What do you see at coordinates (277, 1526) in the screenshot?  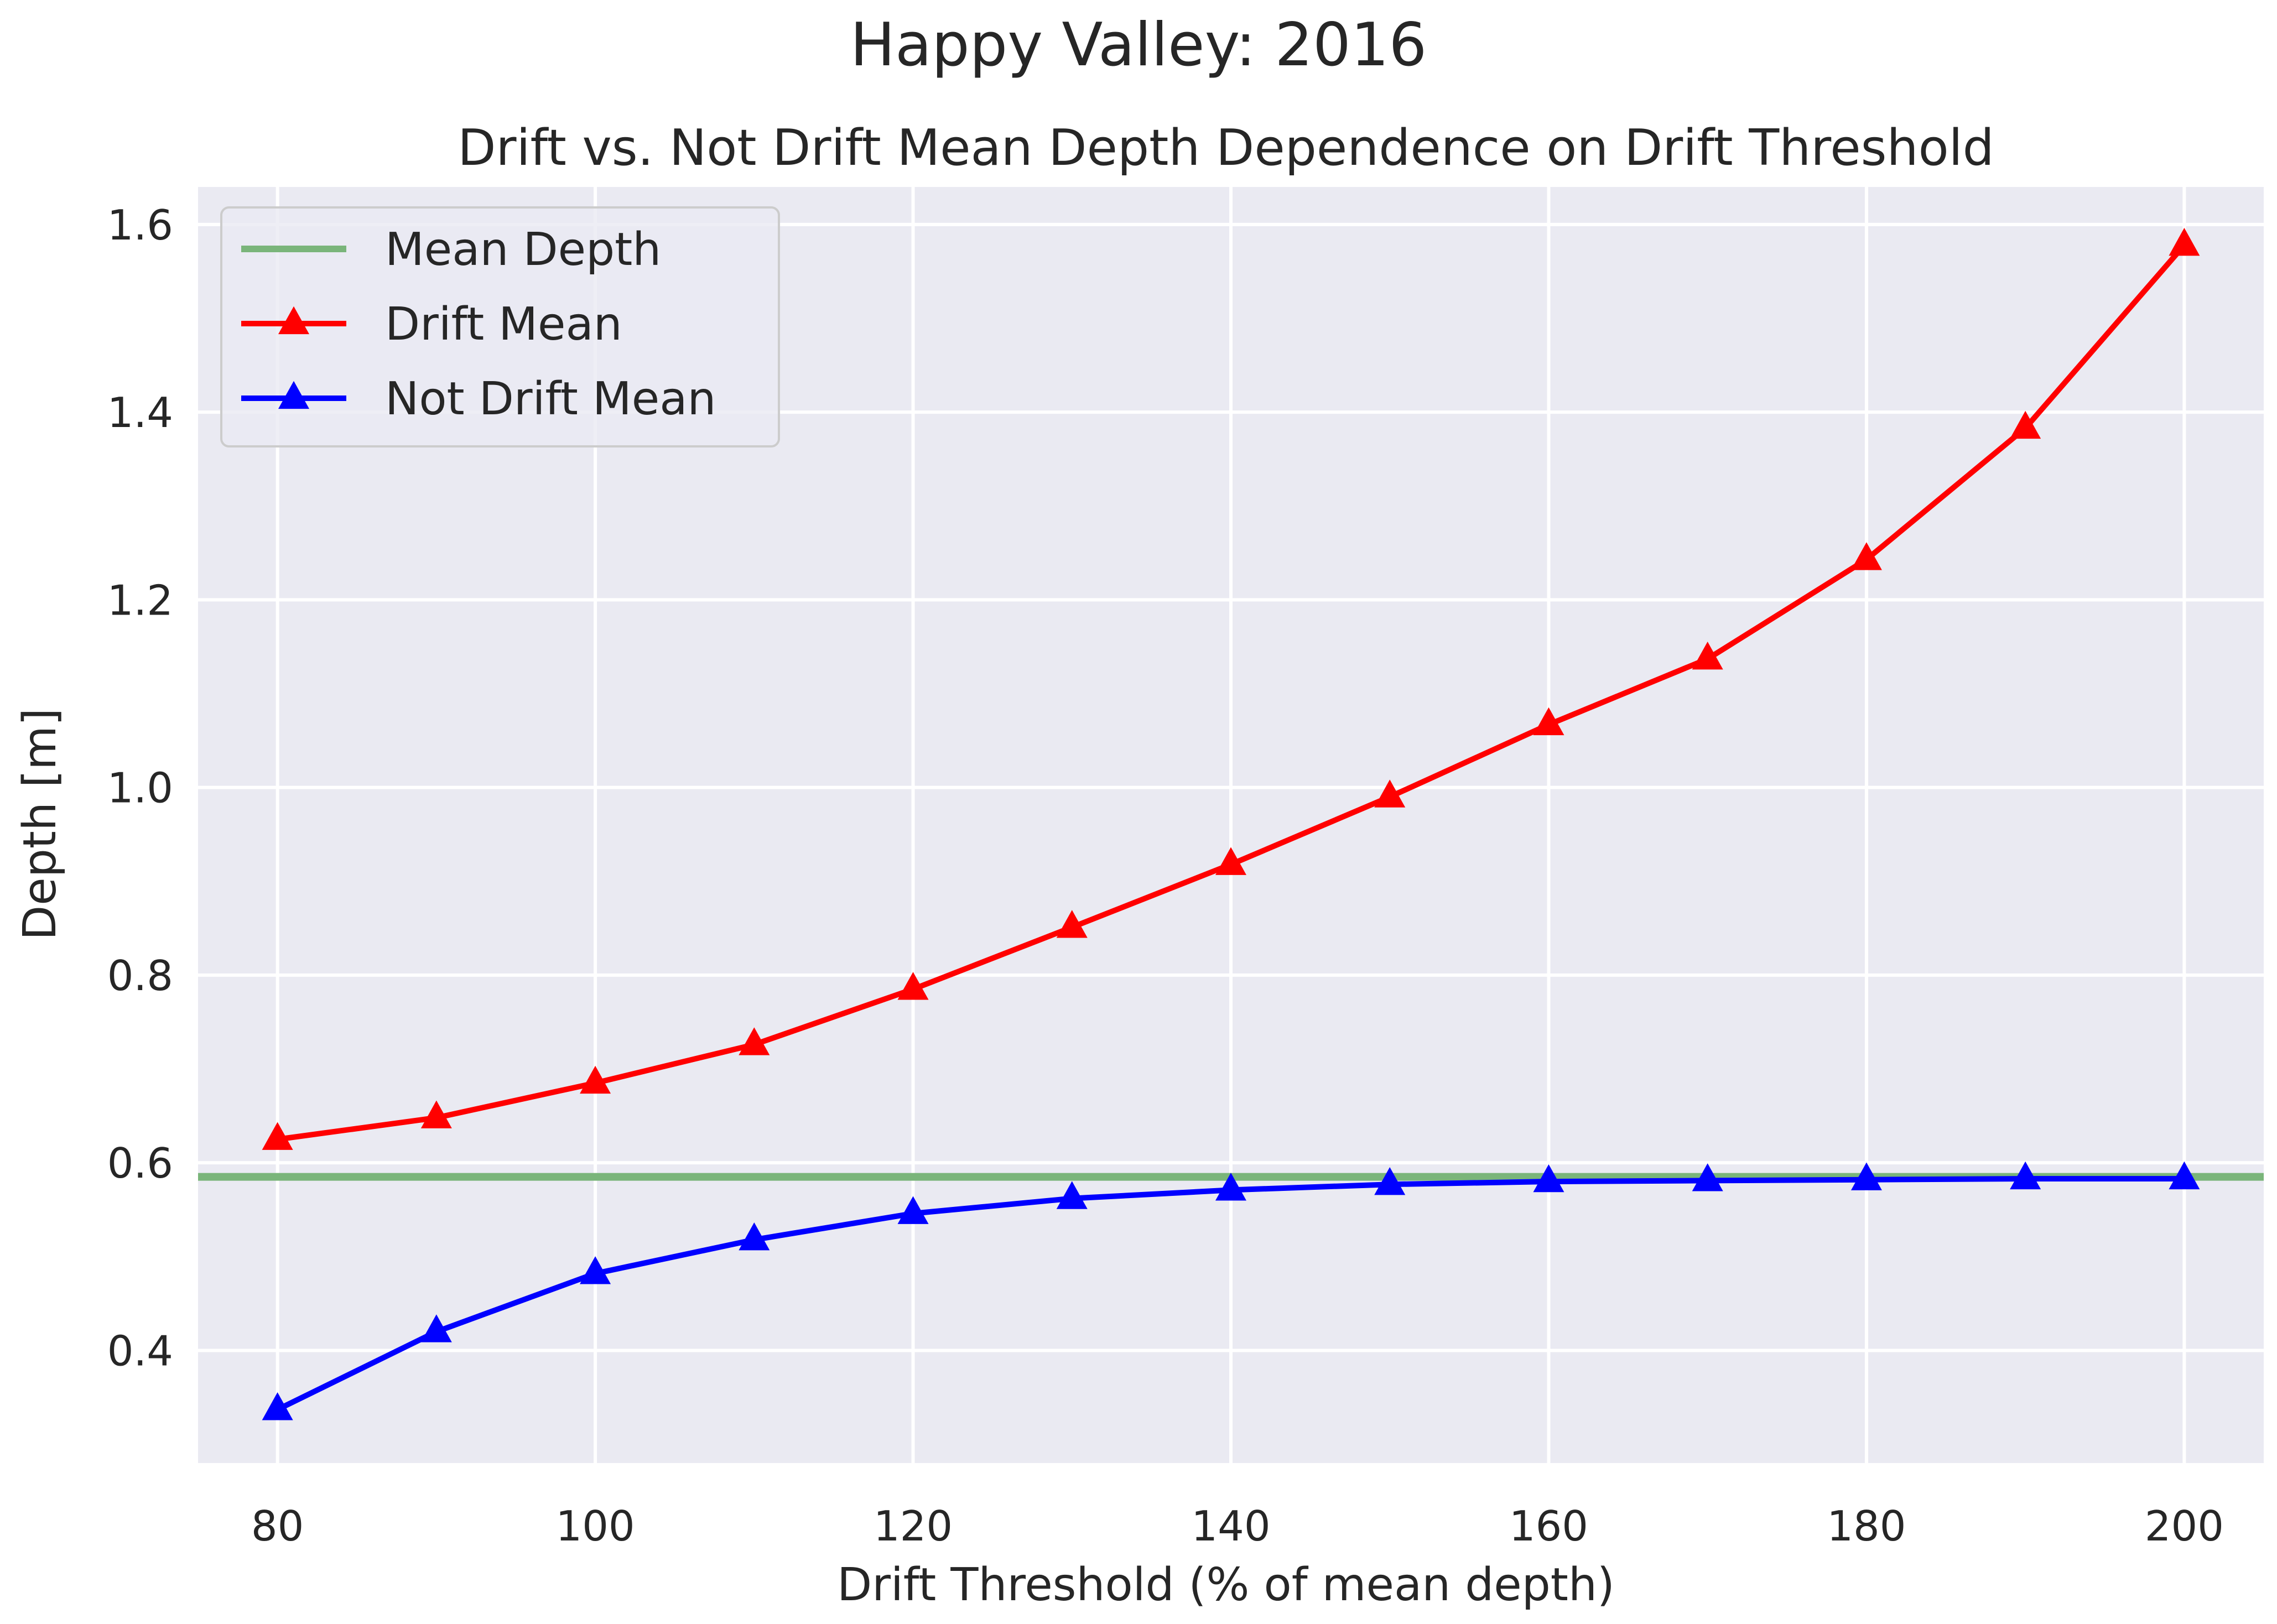 I see `x-tick-label: 80` at bounding box center [277, 1526].